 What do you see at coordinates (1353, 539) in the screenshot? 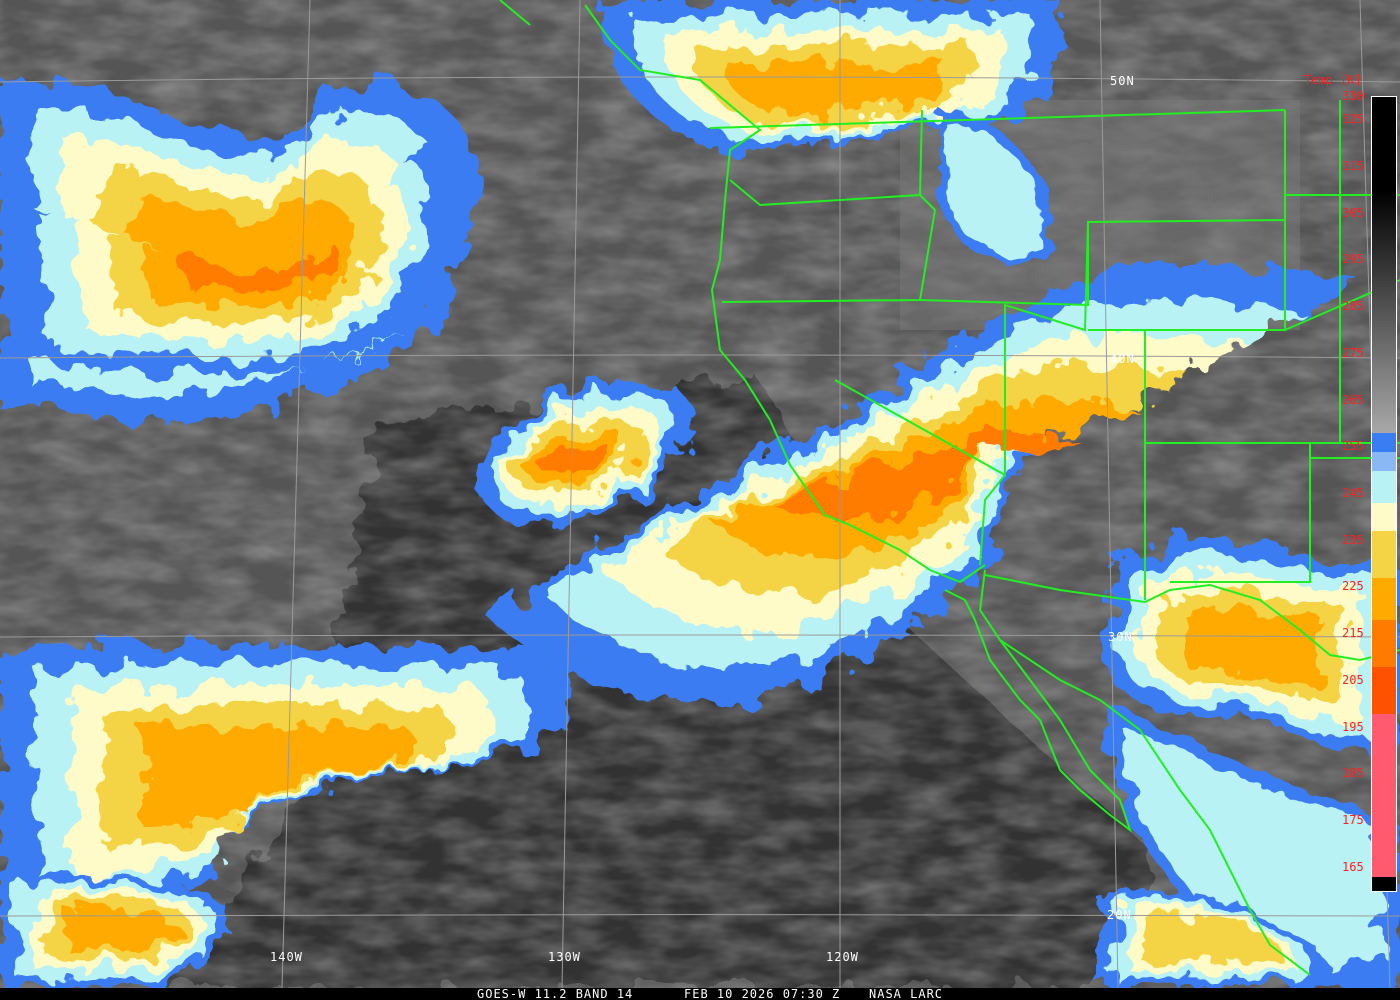
I see `colorbar-tick-label: 235` at bounding box center [1353, 539].